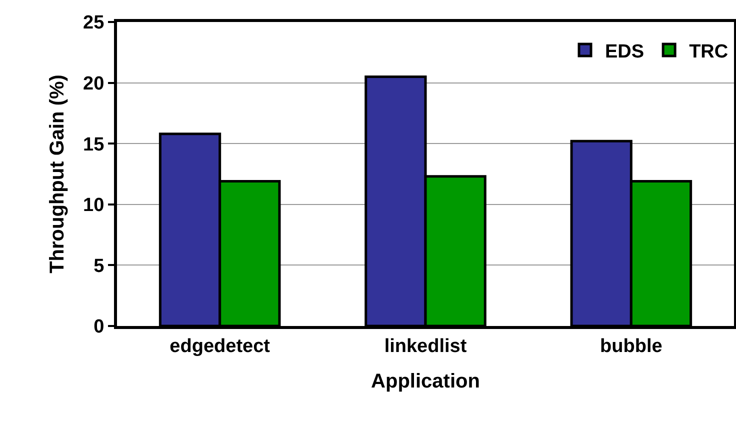  I want to click on x-tick-label: bubble, so click(631, 346).